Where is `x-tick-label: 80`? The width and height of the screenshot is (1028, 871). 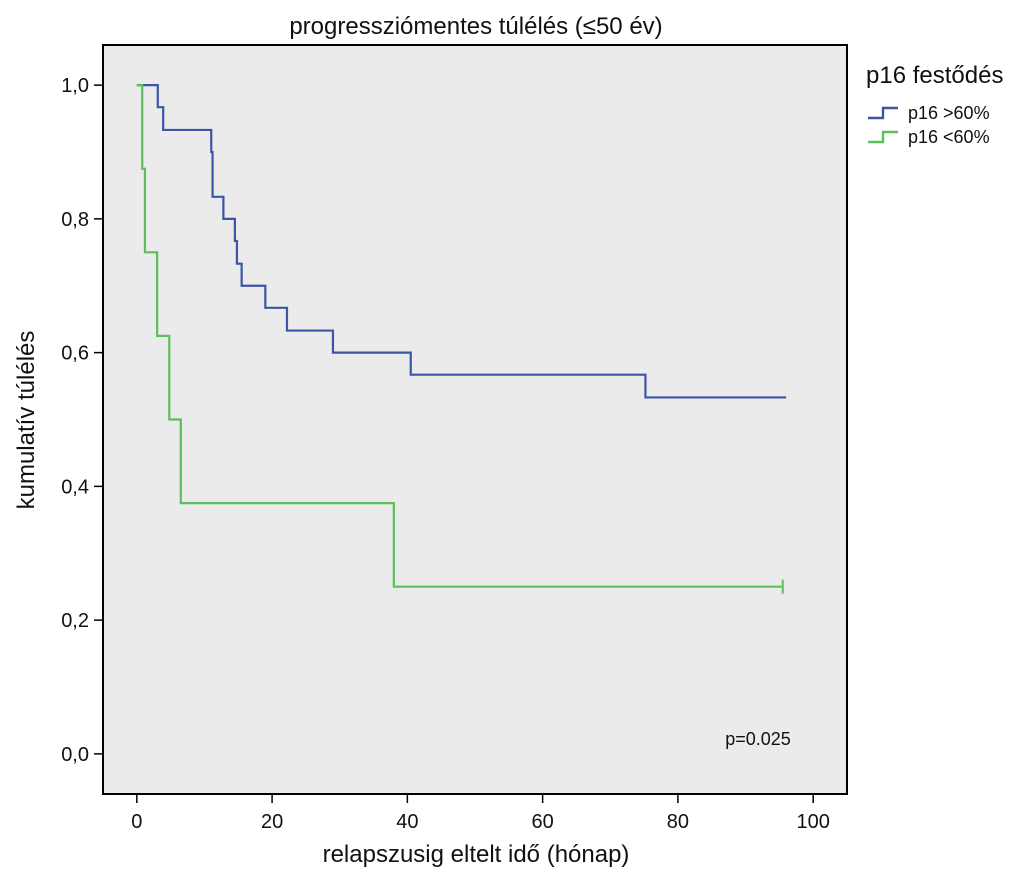
x-tick-label: 80 is located at coordinates (678, 822).